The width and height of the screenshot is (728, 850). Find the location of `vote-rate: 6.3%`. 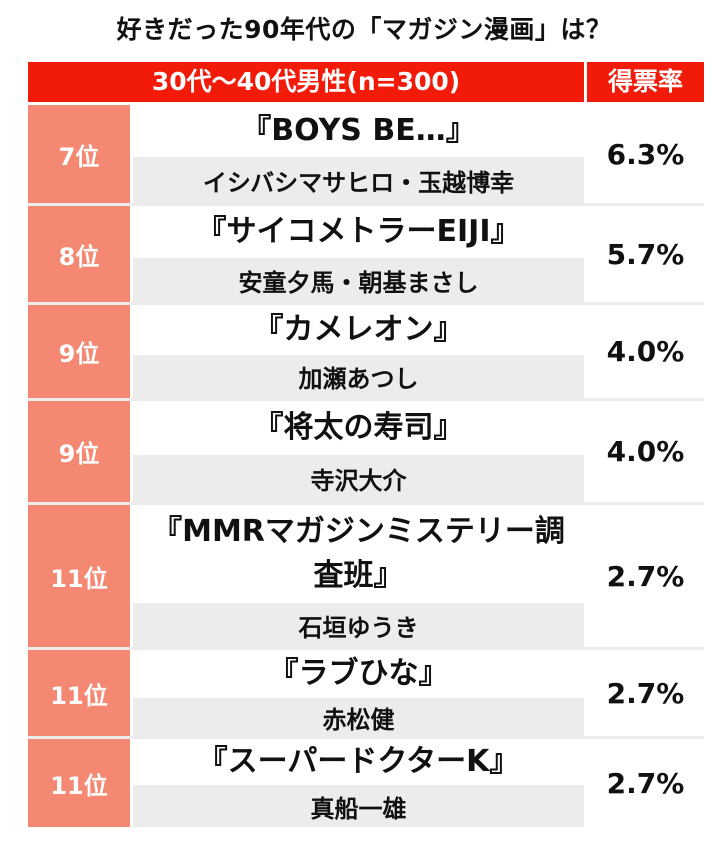

vote-rate: 6.3% is located at coordinates (645, 154).